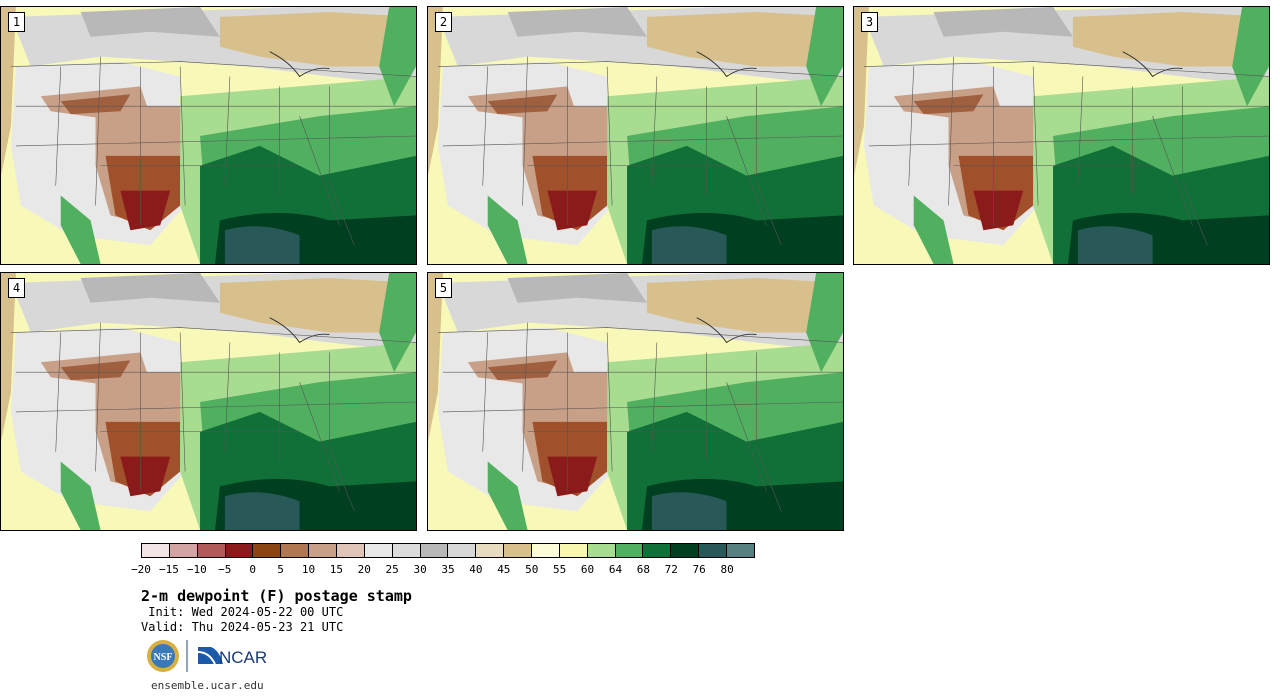 The width and height of the screenshot is (1280, 696). Describe the element at coordinates (242, 627) in the screenshot. I see `valid-time: Valid: Thu 2024-05-23 21 UTC` at that location.